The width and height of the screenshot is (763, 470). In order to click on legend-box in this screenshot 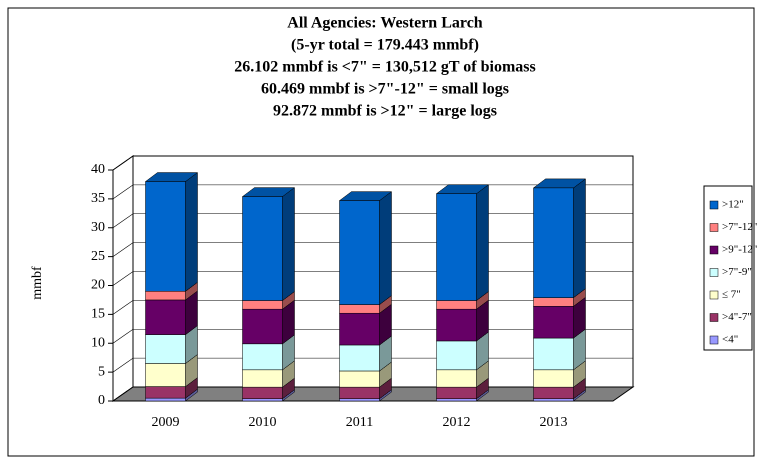, I will do `click(728, 268)`.